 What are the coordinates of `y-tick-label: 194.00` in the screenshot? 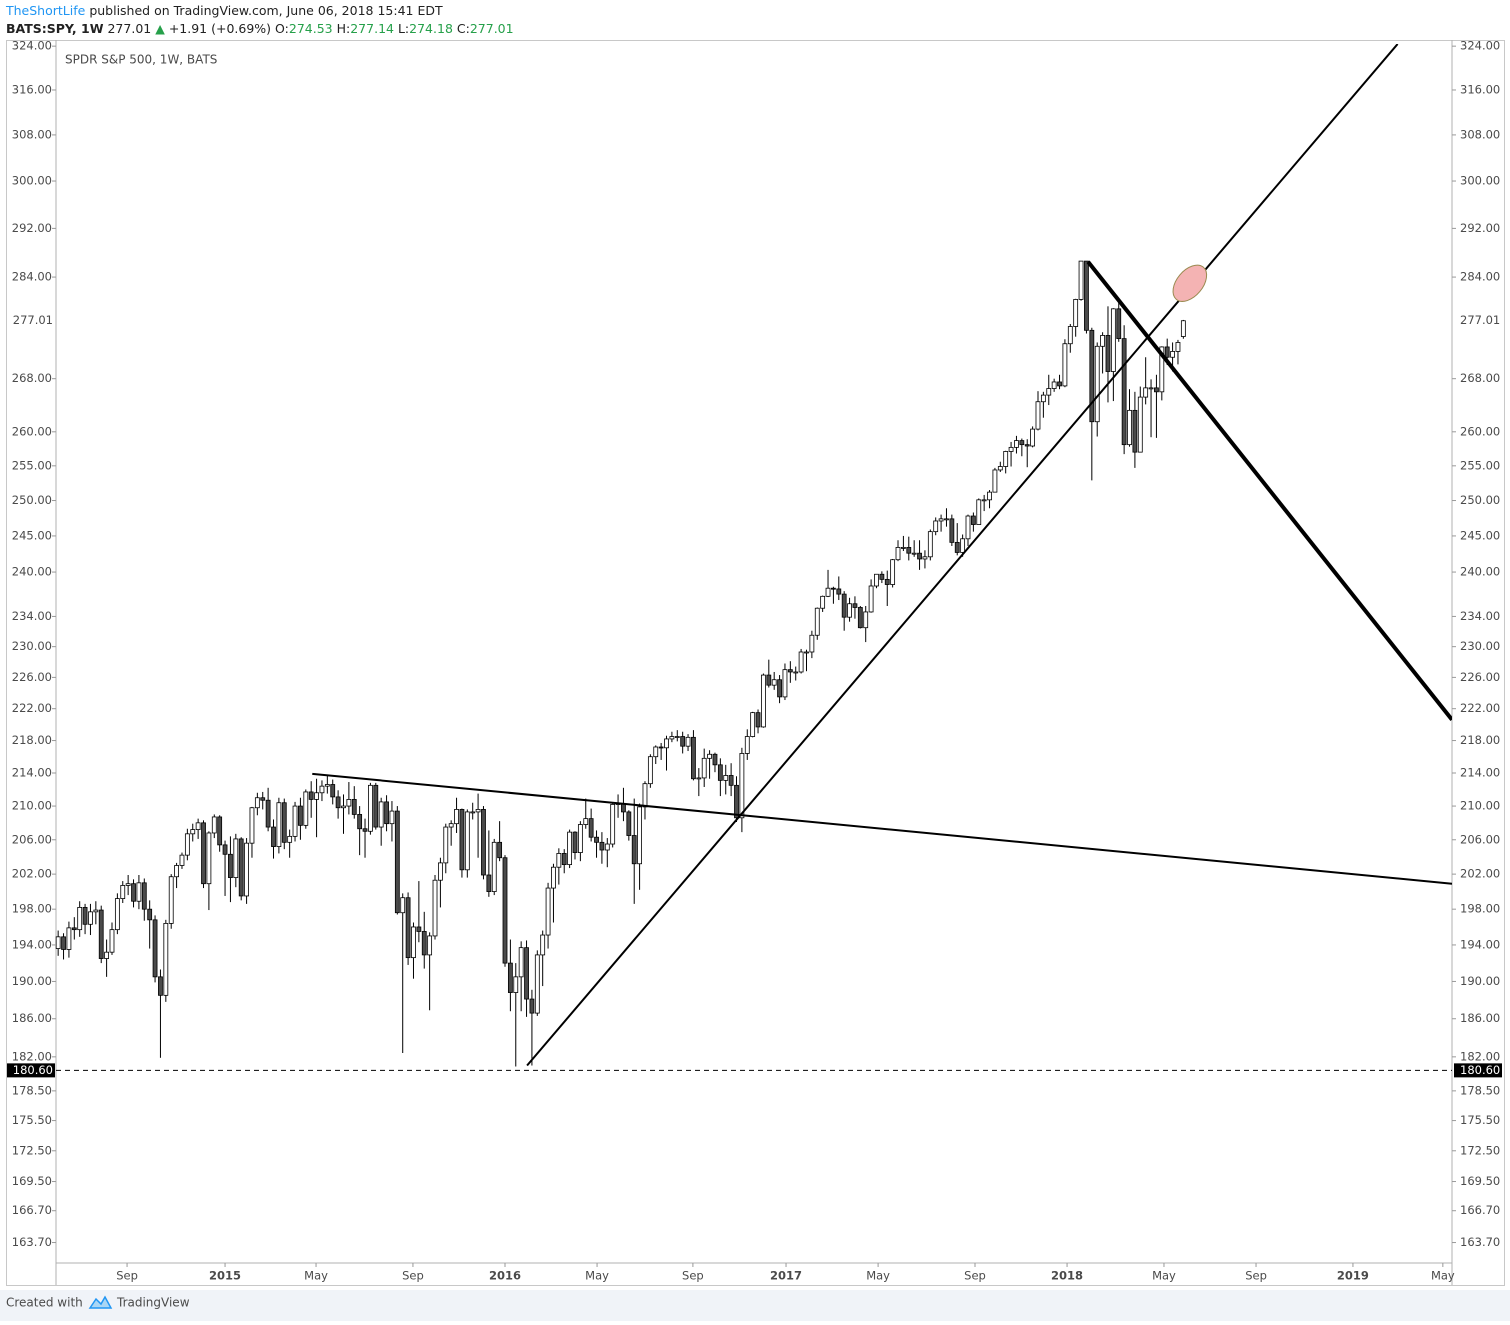 It's located at (1480, 944).